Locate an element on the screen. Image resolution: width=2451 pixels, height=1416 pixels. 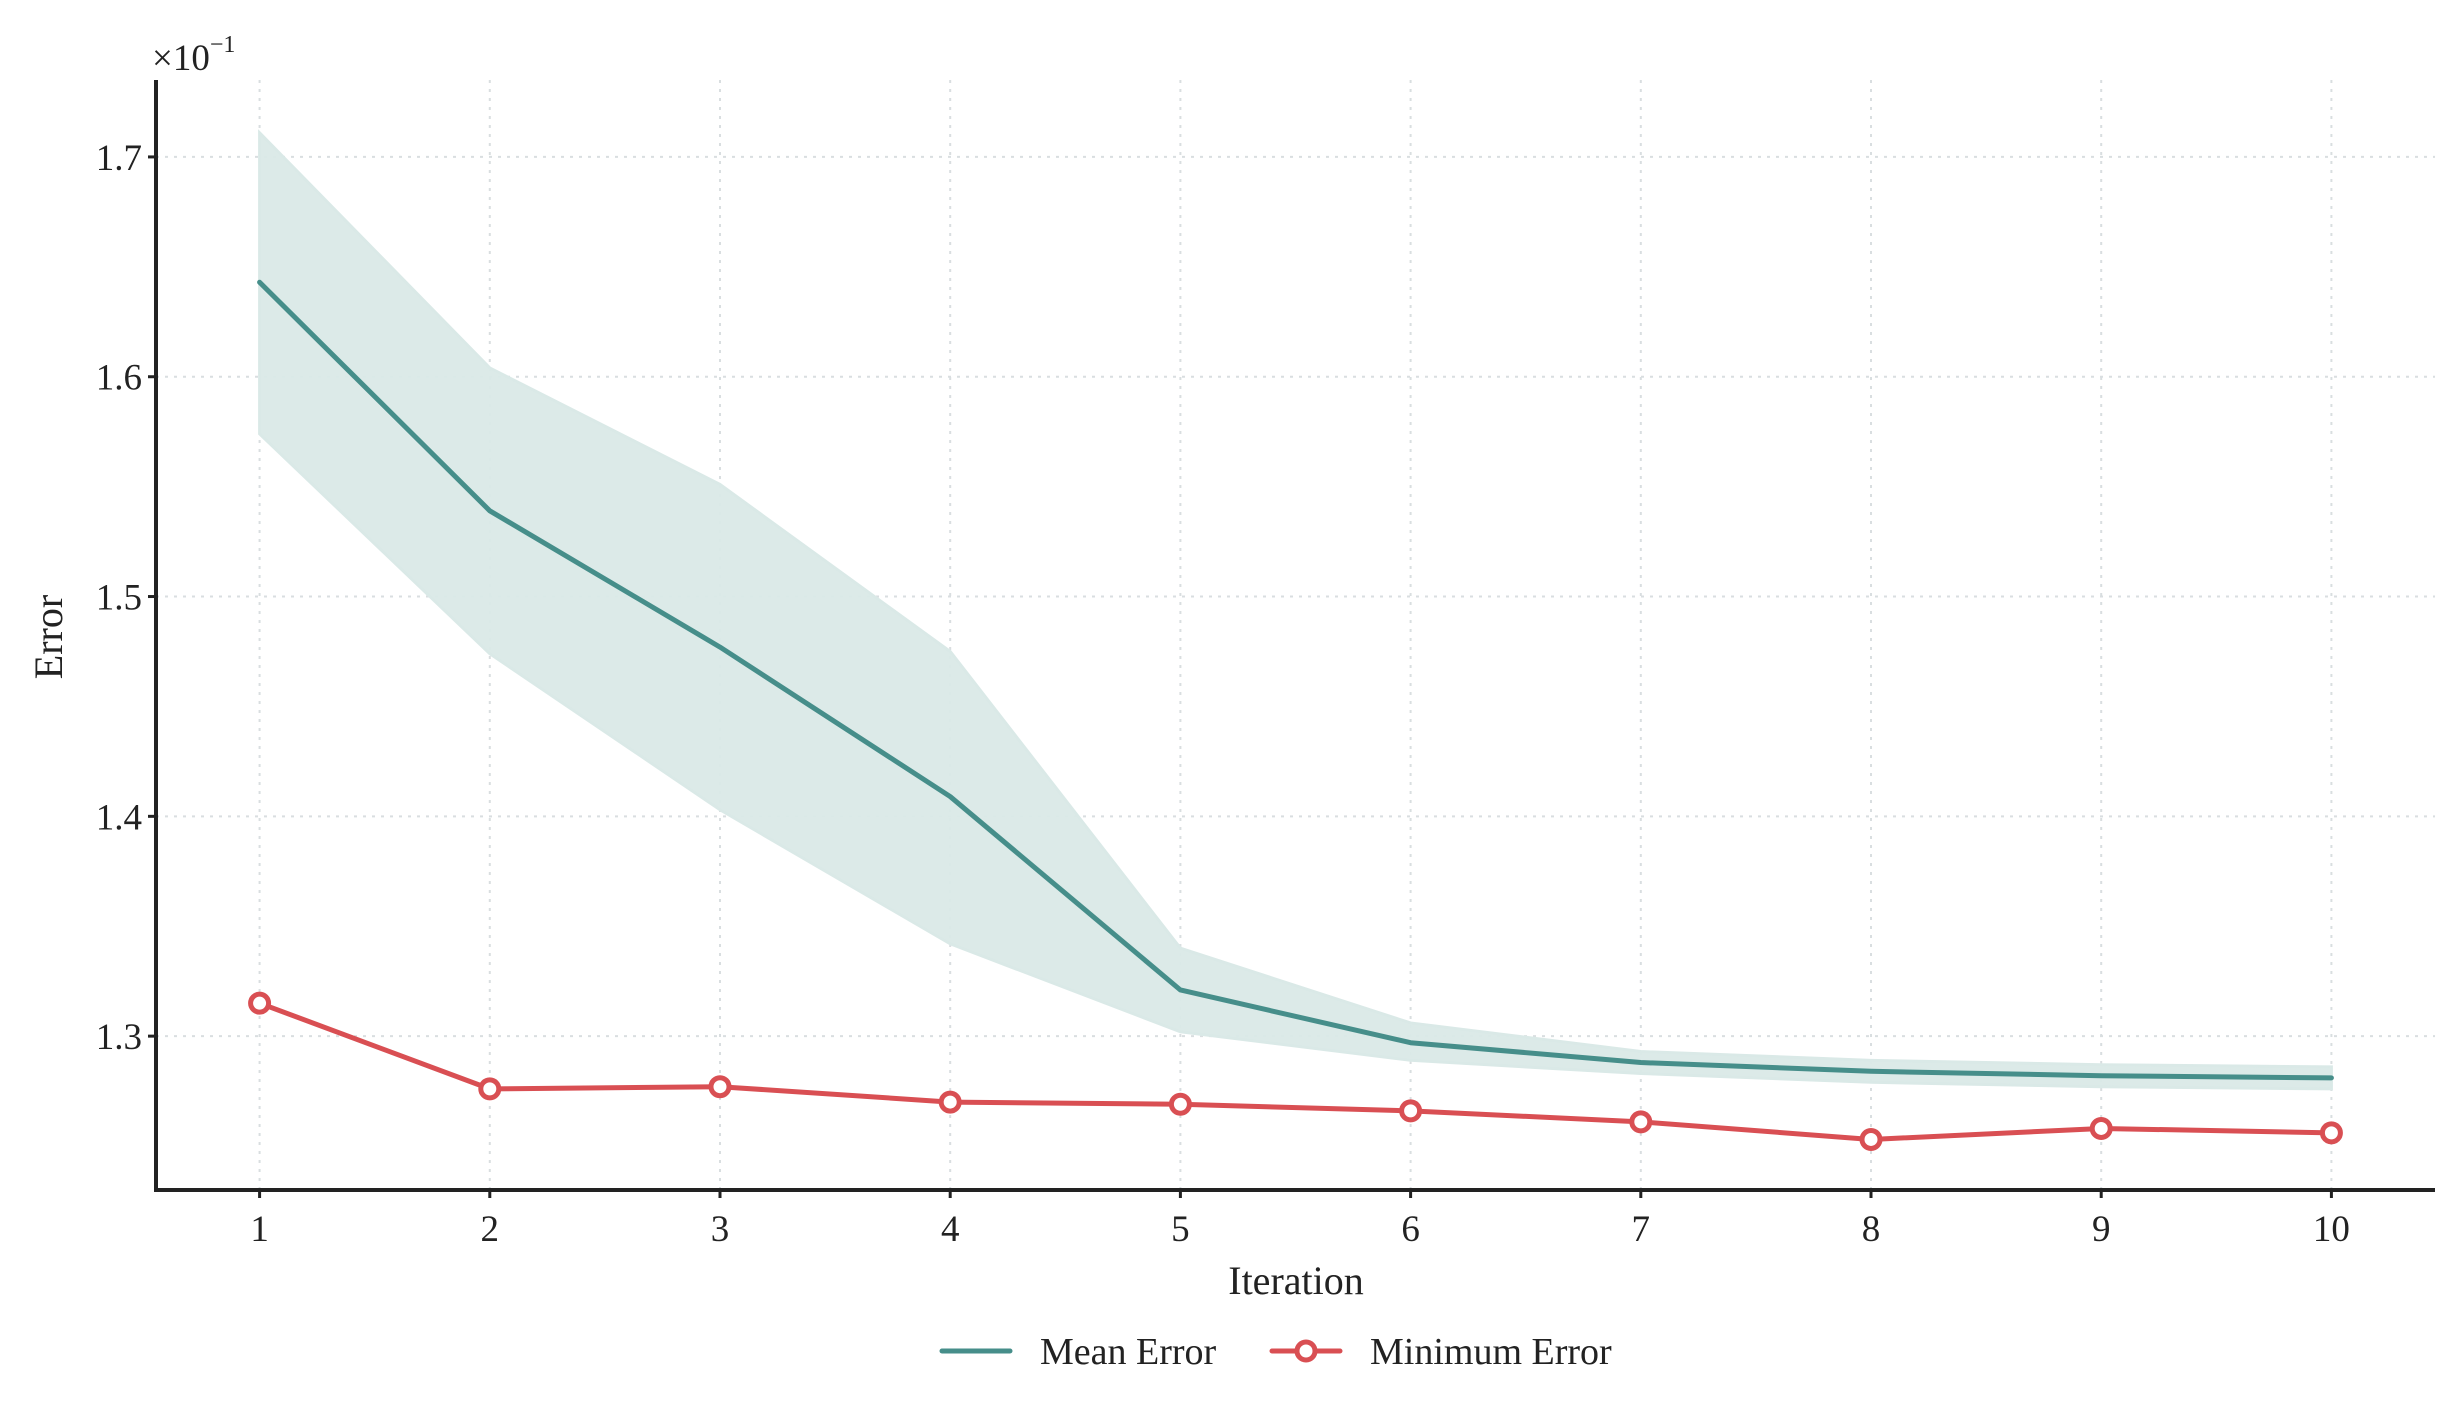
y-tick-label-1.6: 1.6 is located at coordinates (119, 378).